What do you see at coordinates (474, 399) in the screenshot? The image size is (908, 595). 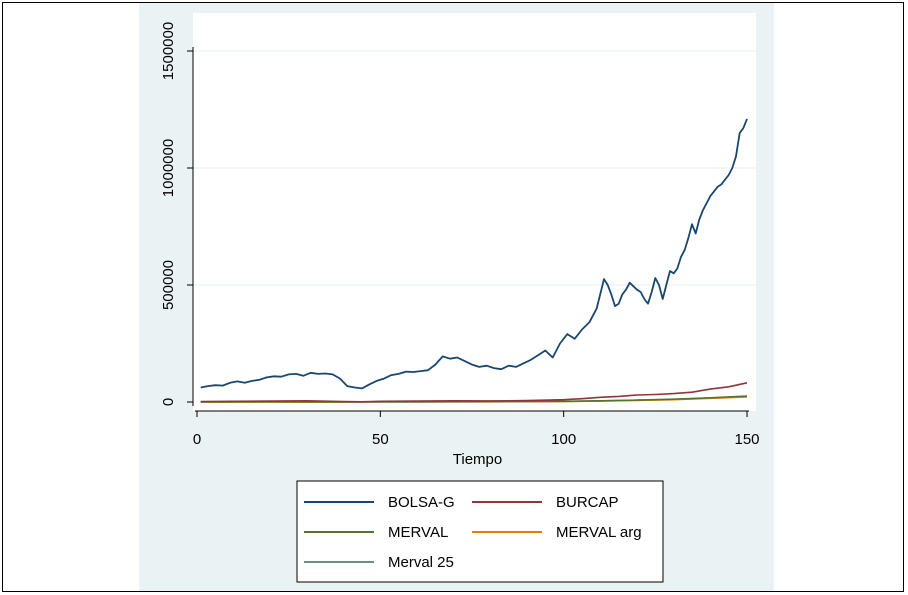 I see `series-line-merval` at bounding box center [474, 399].